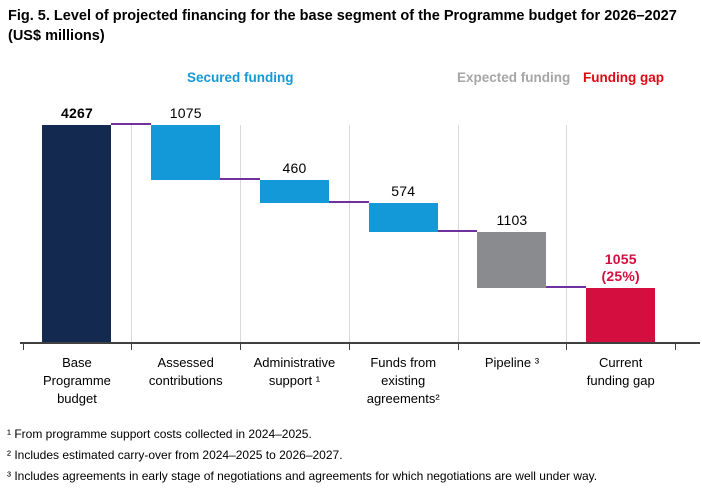 The width and height of the screenshot is (702, 489). What do you see at coordinates (294, 191) in the screenshot?
I see `bar-administrative-support` at bounding box center [294, 191].